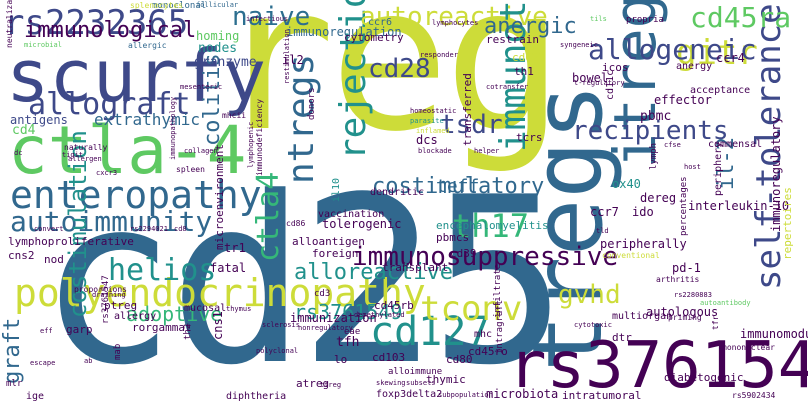 The height and width of the screenshot is (404, 808). Describe the element at coordinates (645, 20) in the screenshot. I see `word-lymphocytes: propria` at that location.